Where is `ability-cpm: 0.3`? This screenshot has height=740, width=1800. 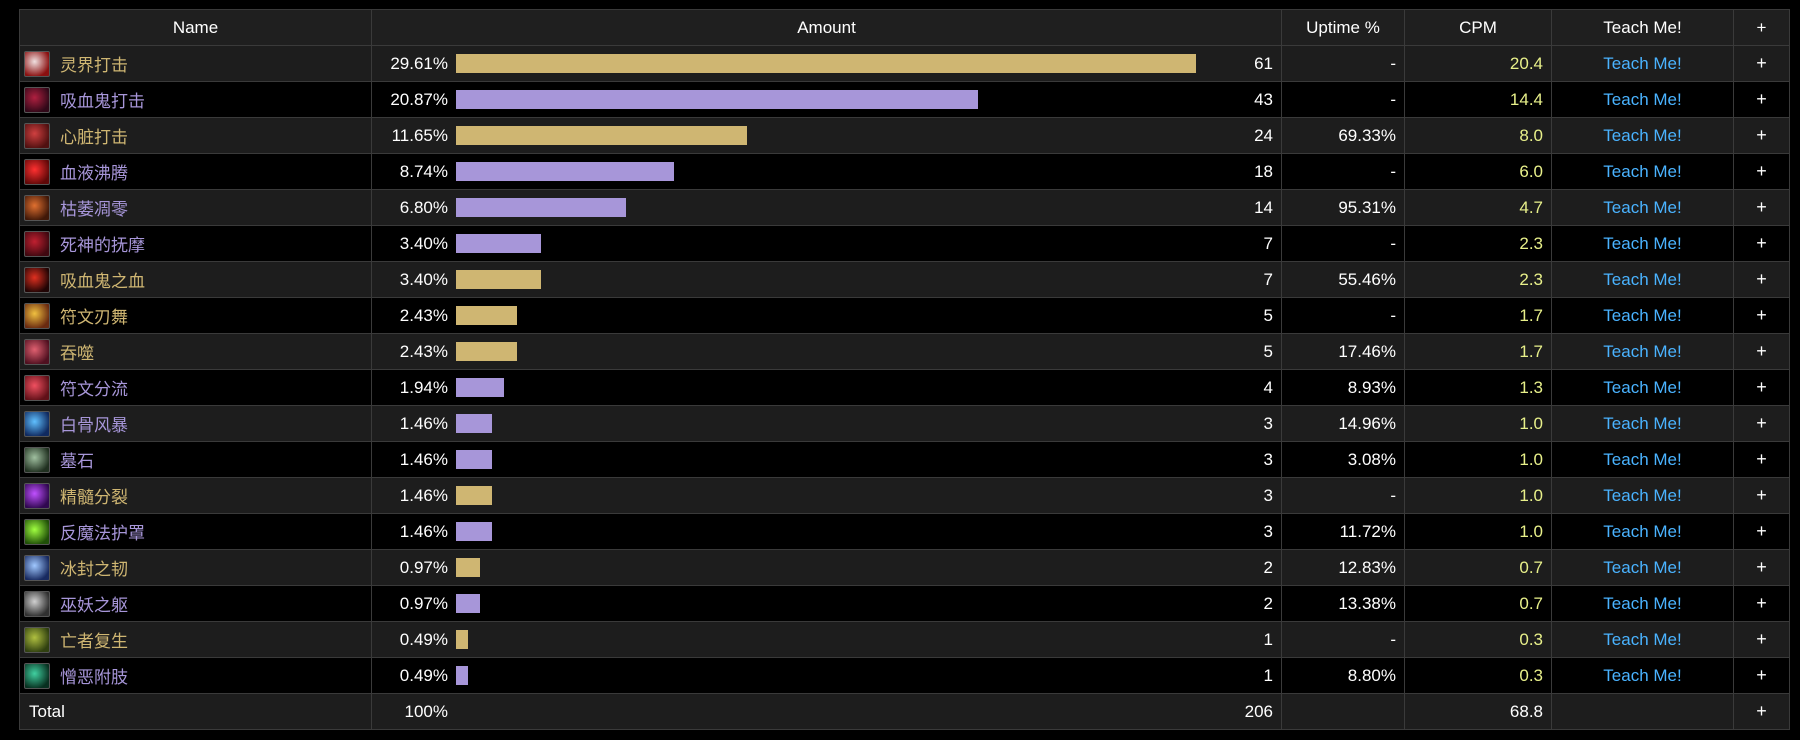 ability-cpm: 0.3 is located at coordinates (1478, 675).